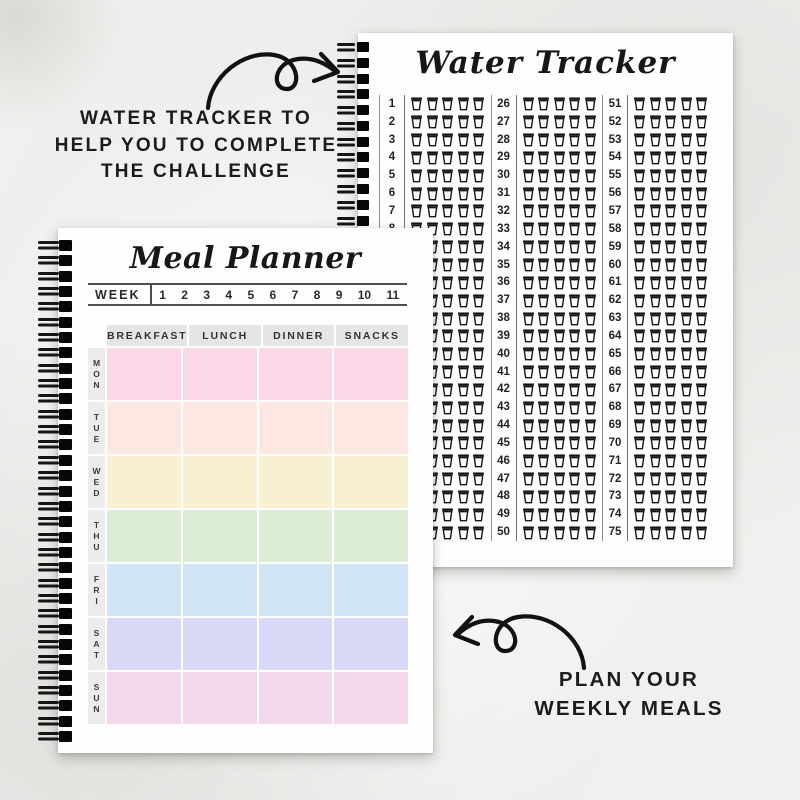 Image resolution: width=800 pixels, height=800 pixels. What do you see at coordinates (615, 264) in the screenshot?
I see `tracker-day-number: 60` at bounding box center [615, 264].